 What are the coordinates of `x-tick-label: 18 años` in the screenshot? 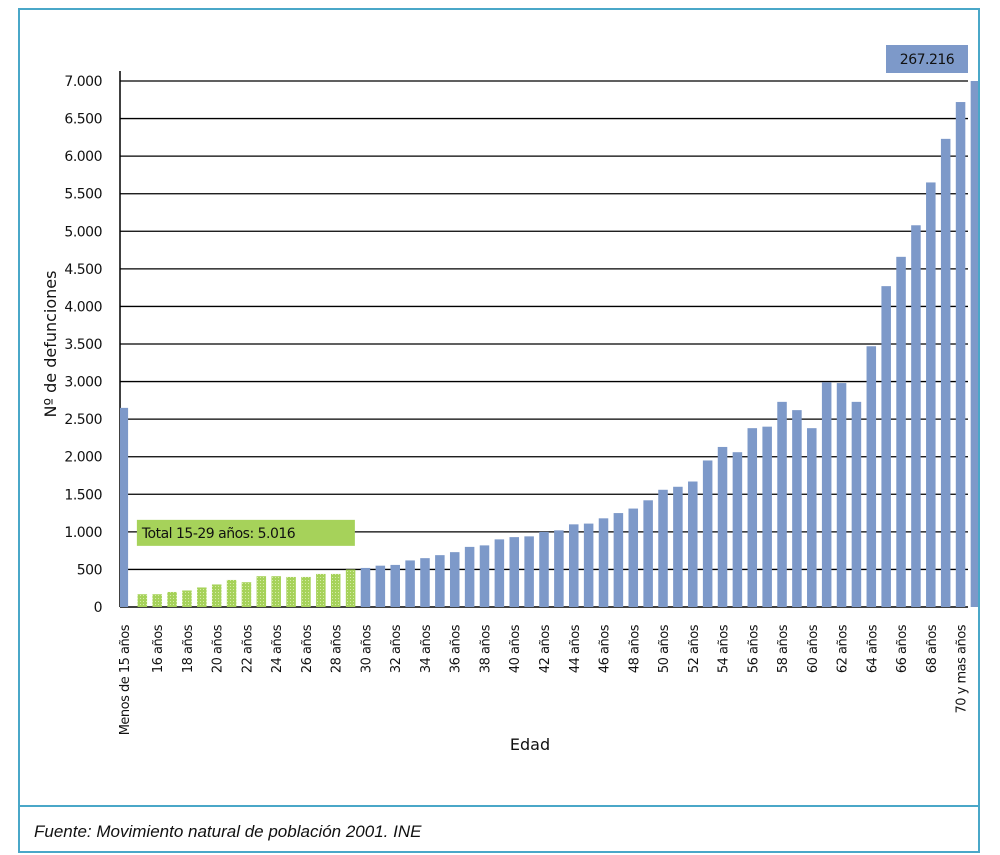 It's located at (188, 648).